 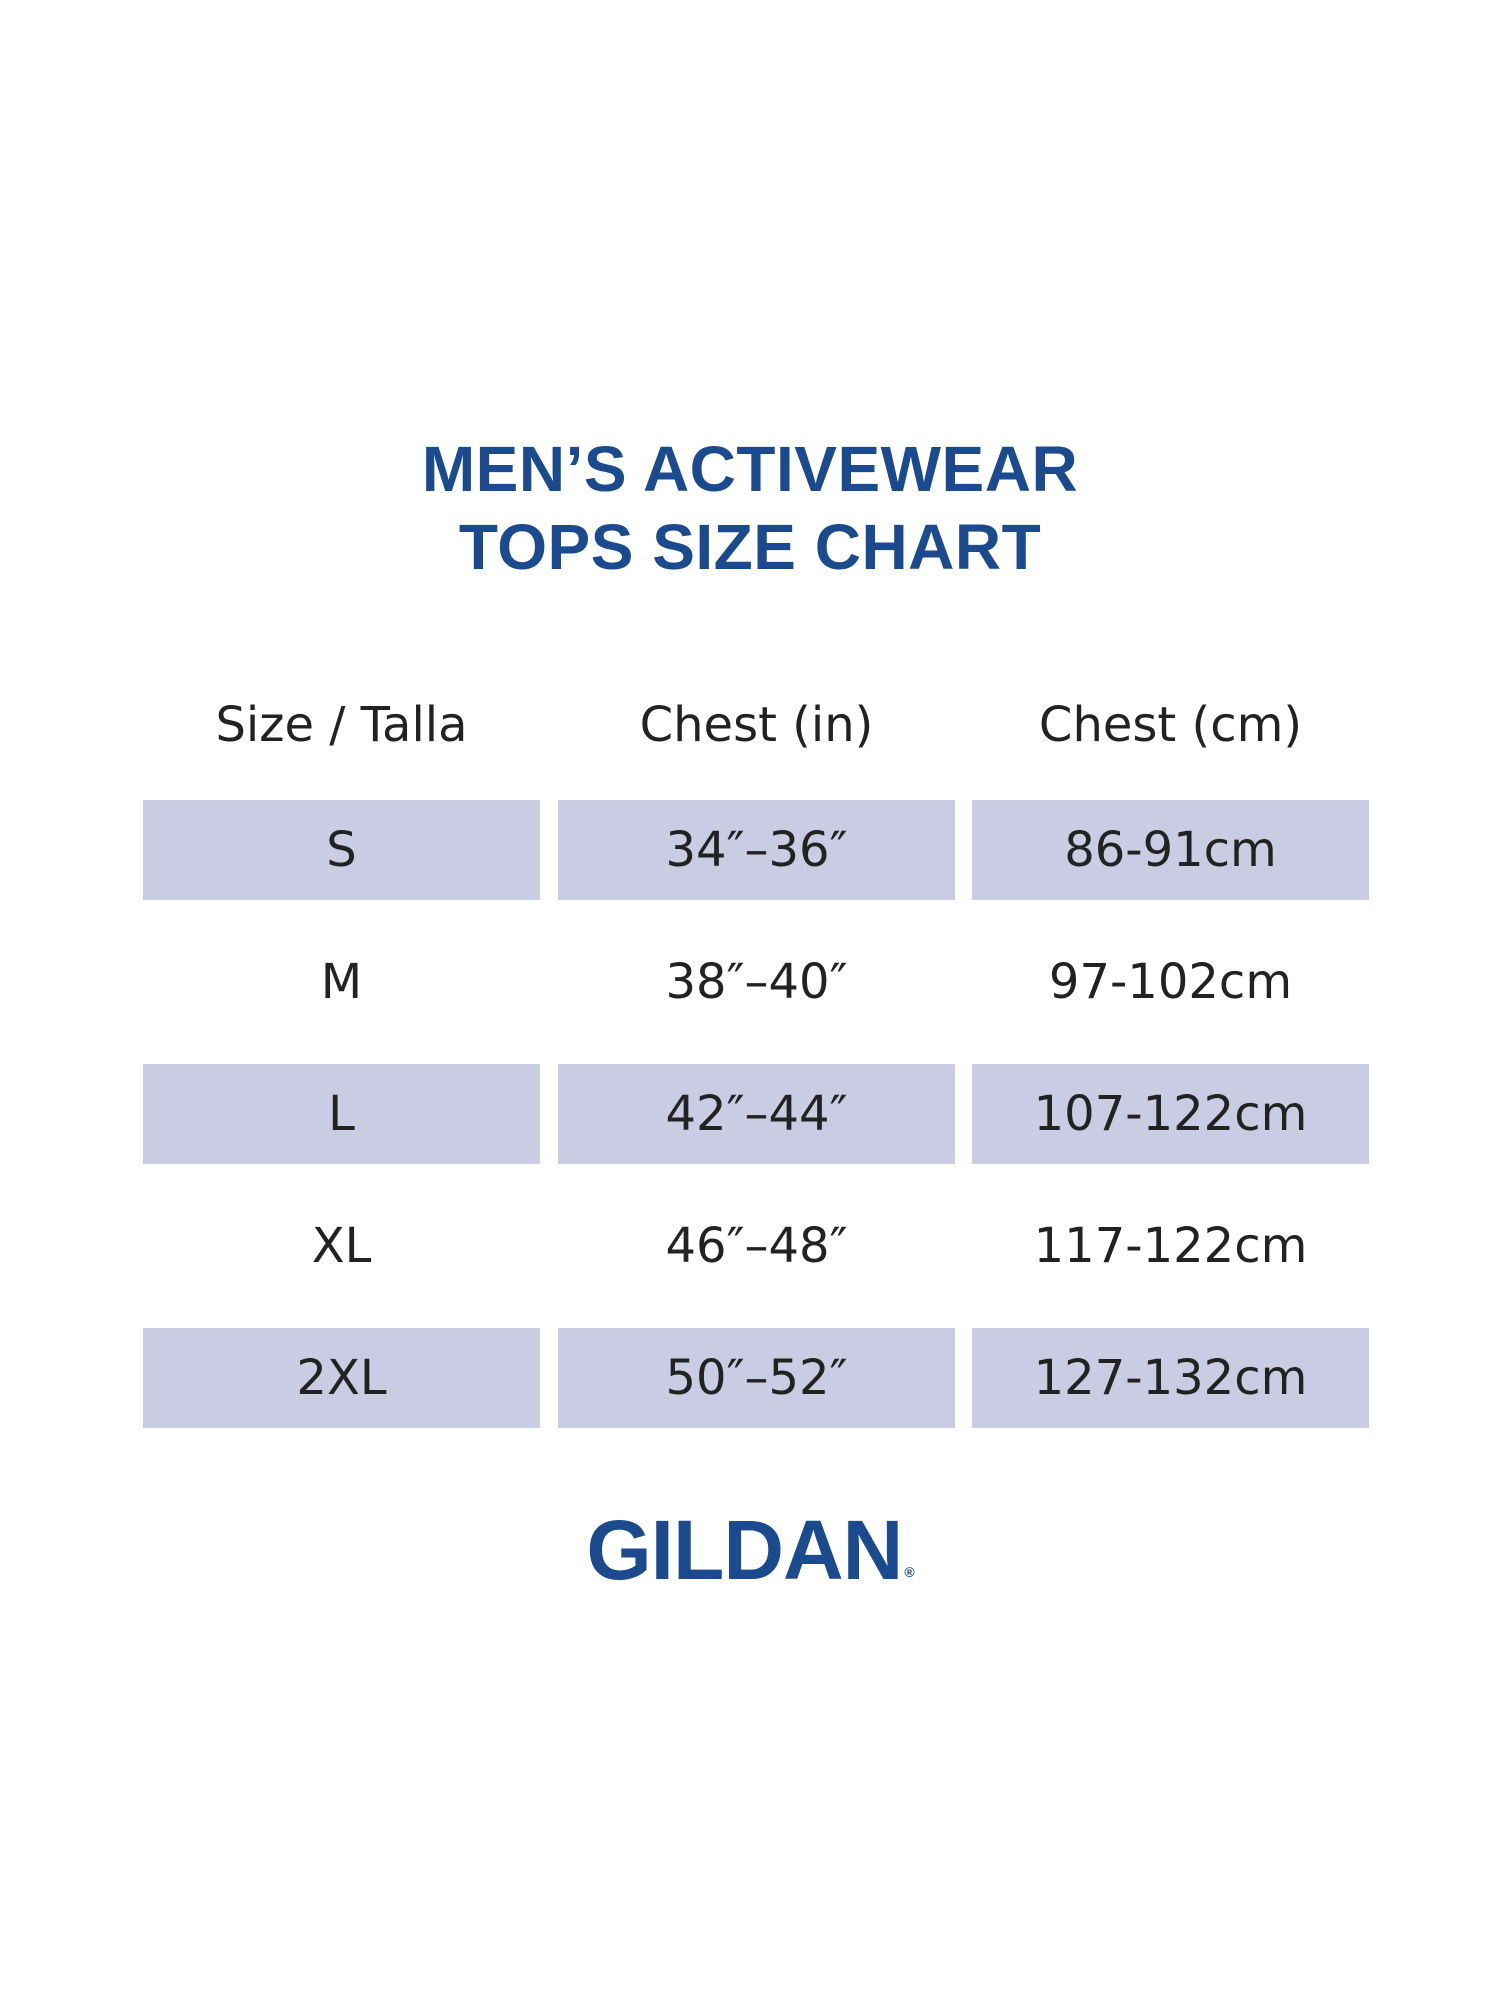 I want to click on cell-chest-in: 50″–52″, so click(x=756, y=1378).